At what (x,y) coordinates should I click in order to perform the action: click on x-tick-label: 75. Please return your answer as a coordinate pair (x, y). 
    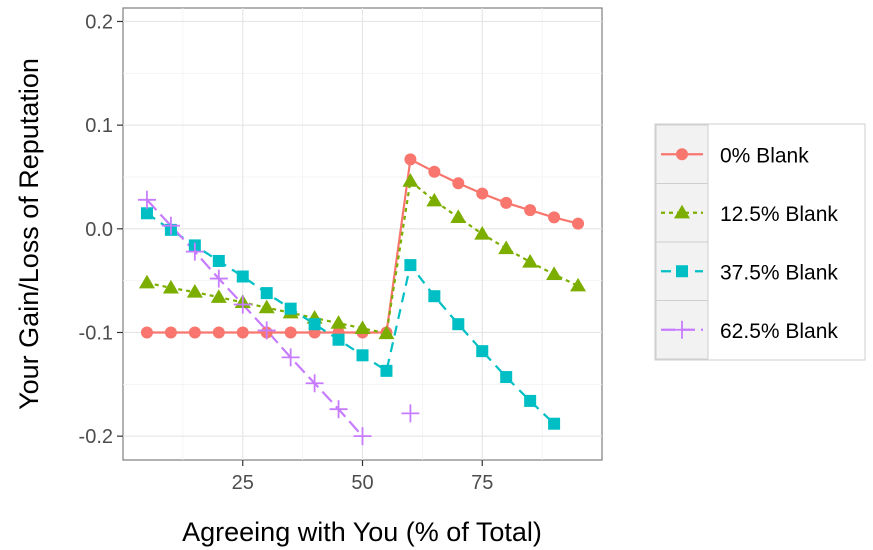
    Looking at the image, I should click on (482, 483).